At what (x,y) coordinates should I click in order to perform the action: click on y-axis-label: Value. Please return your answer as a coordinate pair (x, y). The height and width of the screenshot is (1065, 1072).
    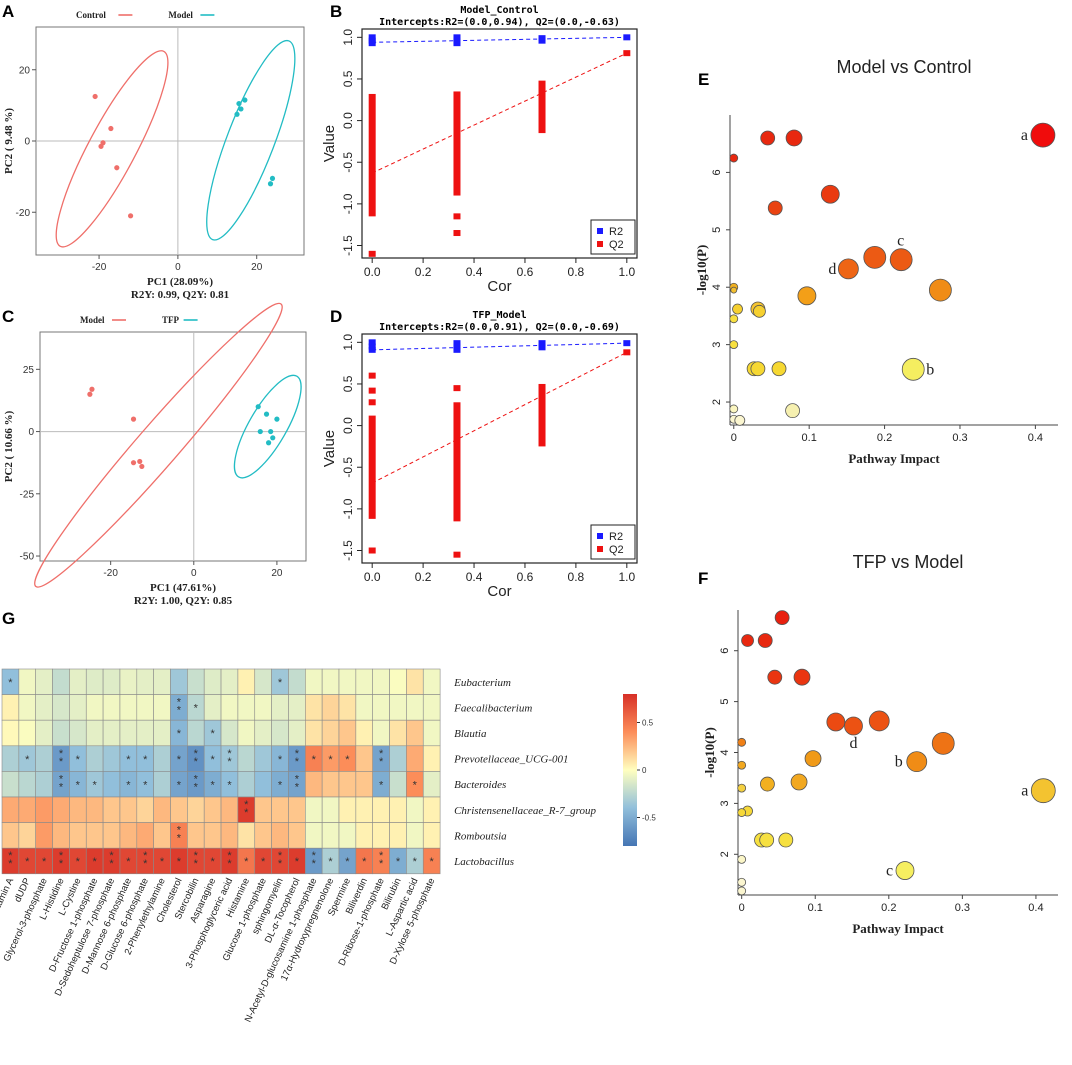
    Looking at the image, I should click on (329, 143).